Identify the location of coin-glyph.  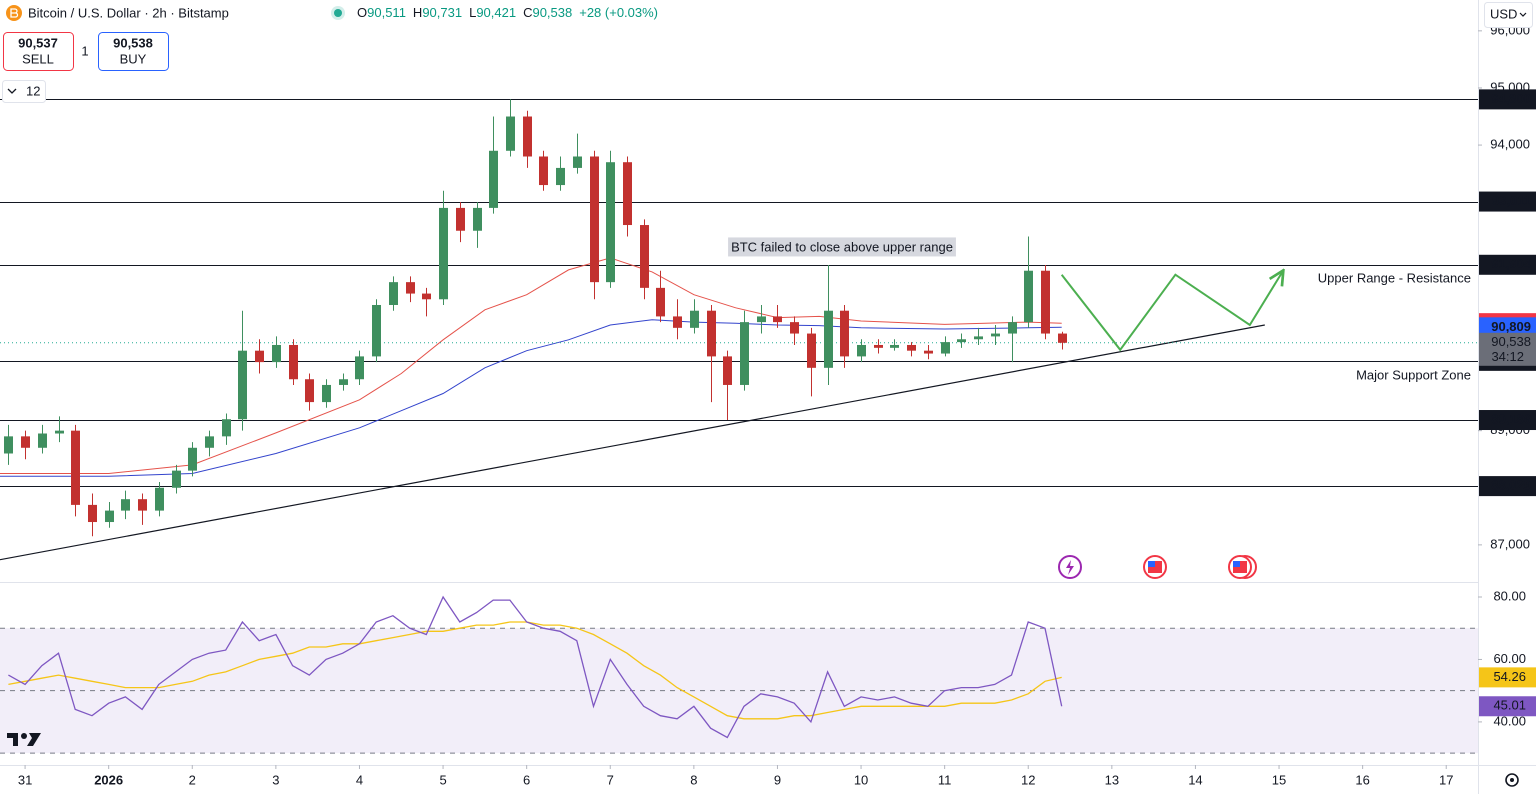
(14, 13).